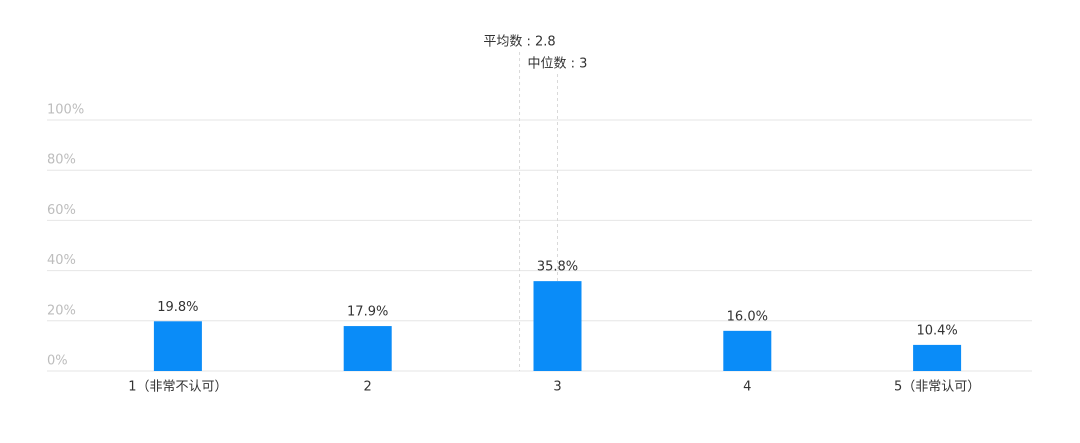  I want to click on y-tick-label: 100%, so click(65, 110).